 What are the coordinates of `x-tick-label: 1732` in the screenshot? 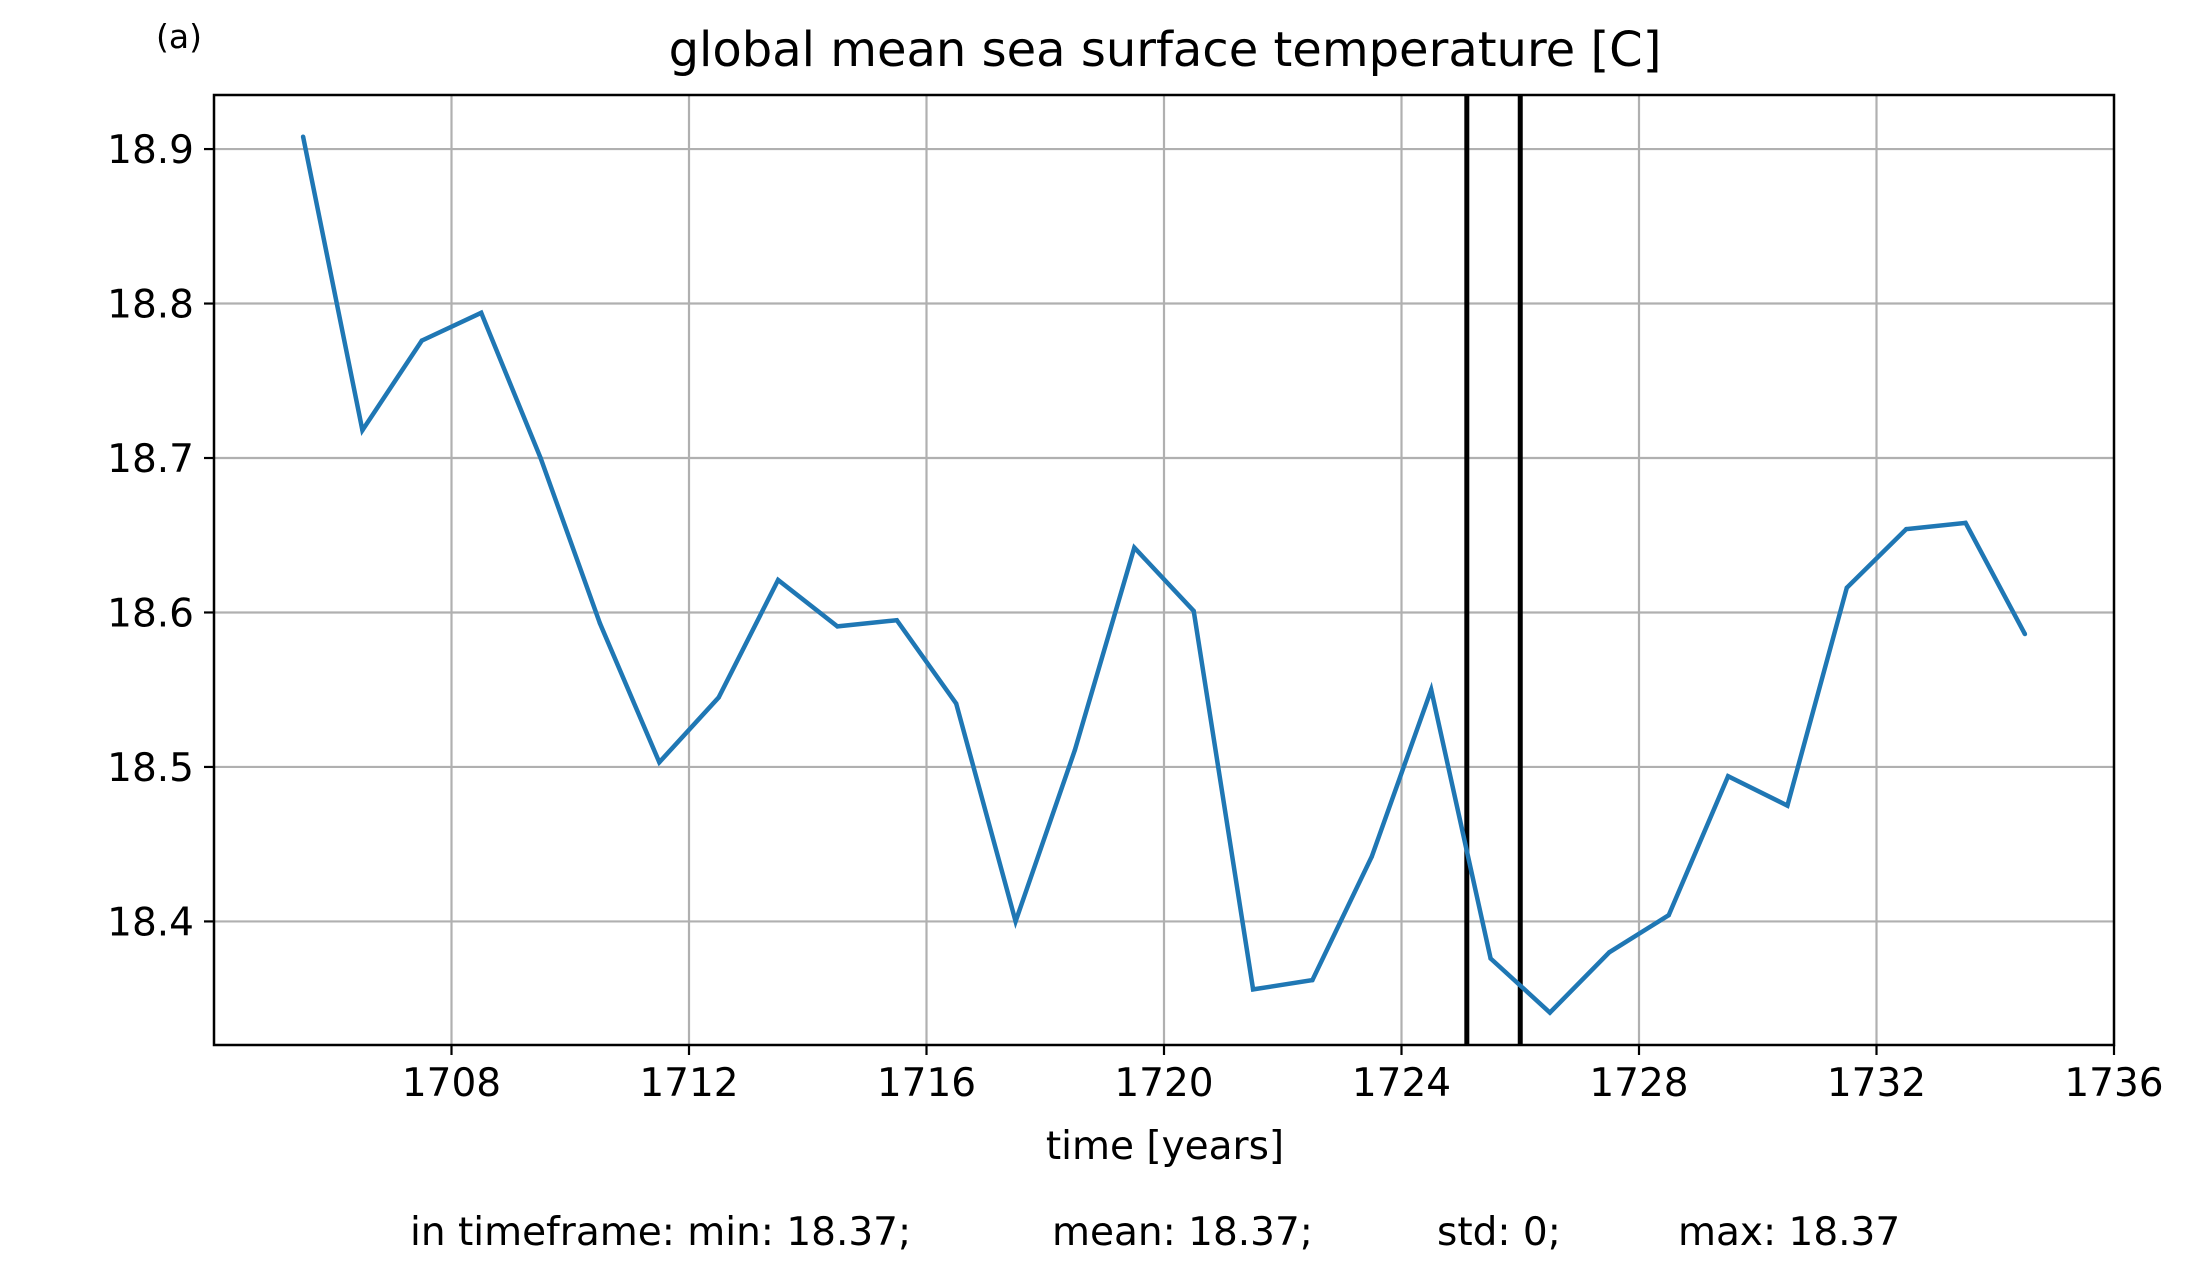 It's located at (1876, 1083).